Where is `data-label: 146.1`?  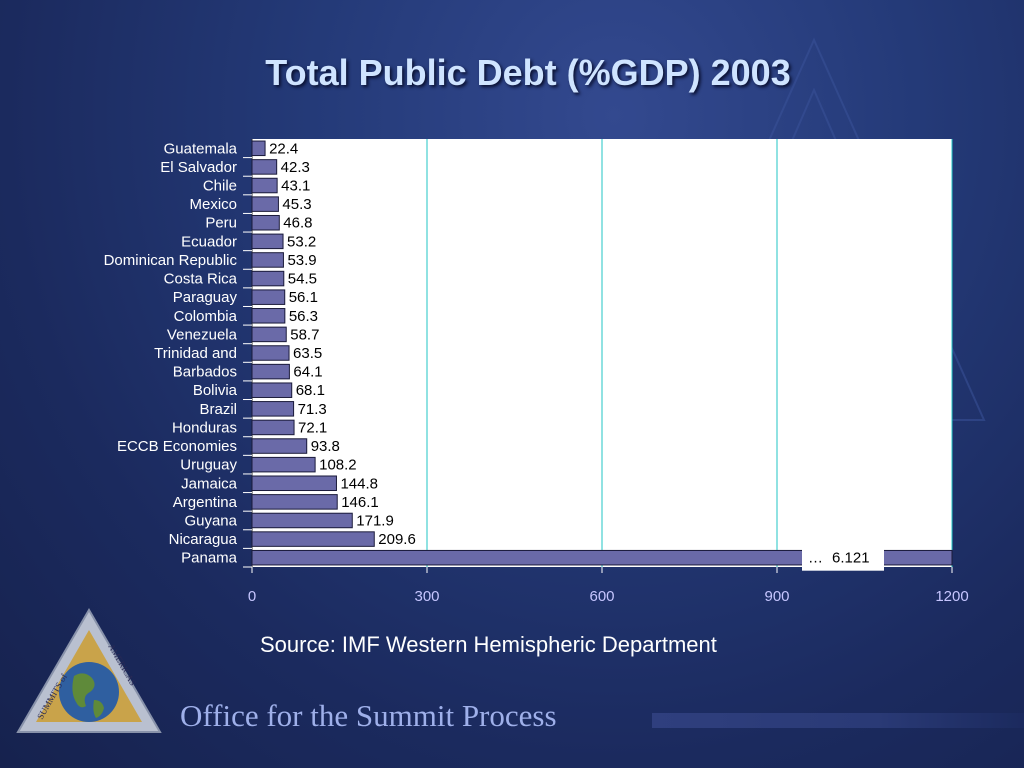
data-label: 146.1 is located at coordinates (360, 502).